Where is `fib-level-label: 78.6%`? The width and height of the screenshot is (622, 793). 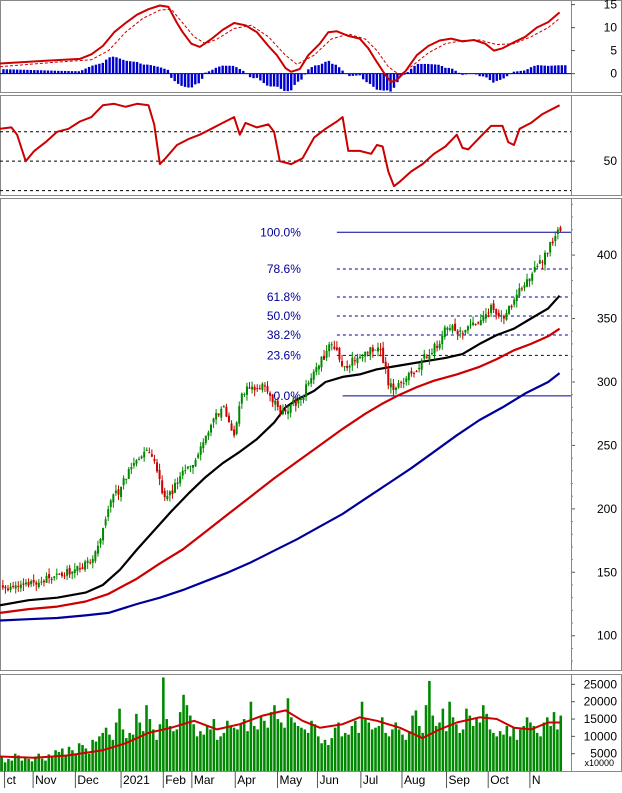
fib-level-label: 78.6% is located at coordinates (284, 269).